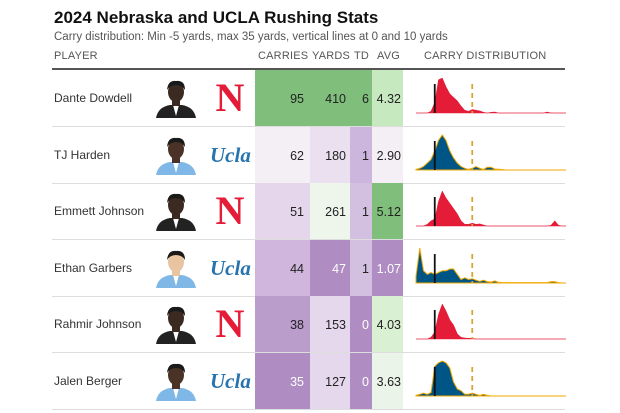 This screenshot has height=413, width=620. What do you see at coordinates (330, 324) in the screenshot?
I see `yards-cell: 153` at bounding box center [330, 324].